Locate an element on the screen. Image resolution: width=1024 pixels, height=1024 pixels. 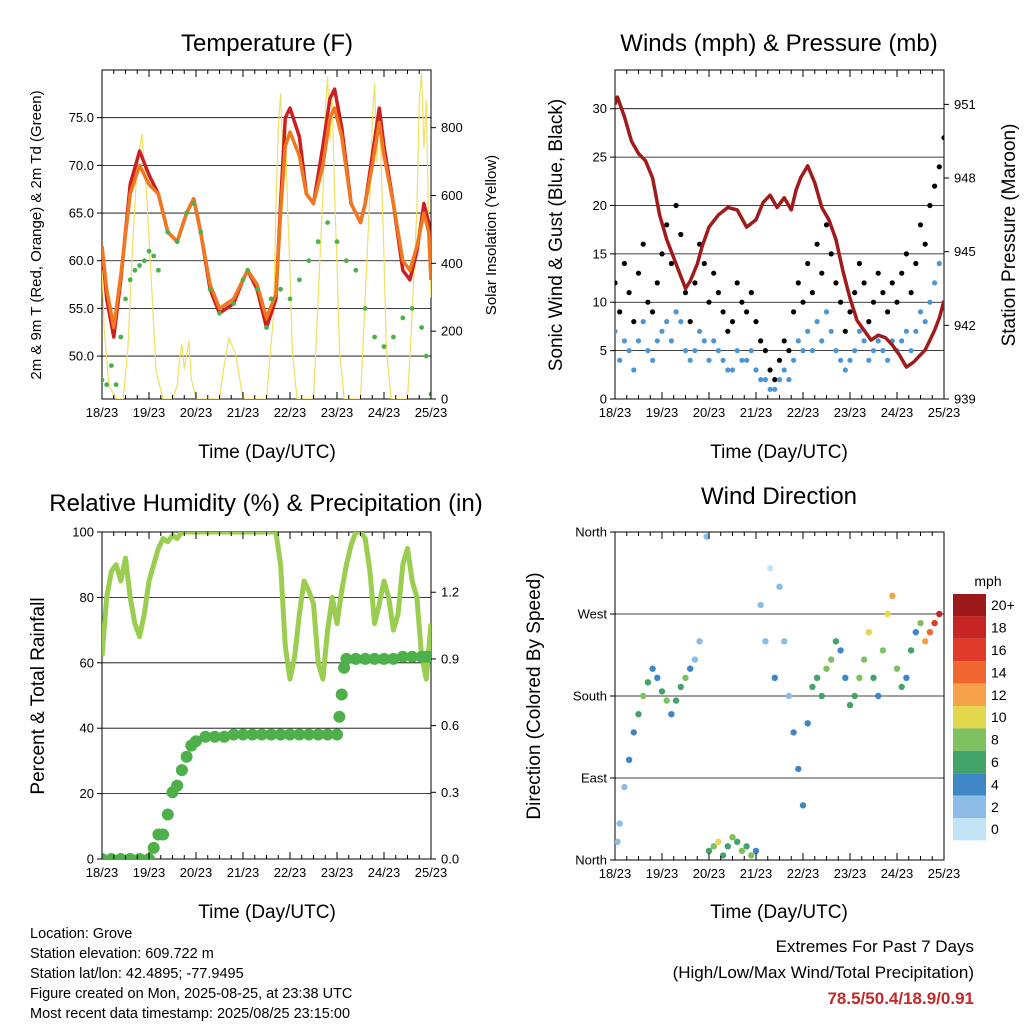
y2-tick-label: 0.0 is located at coordinates (450, 859).